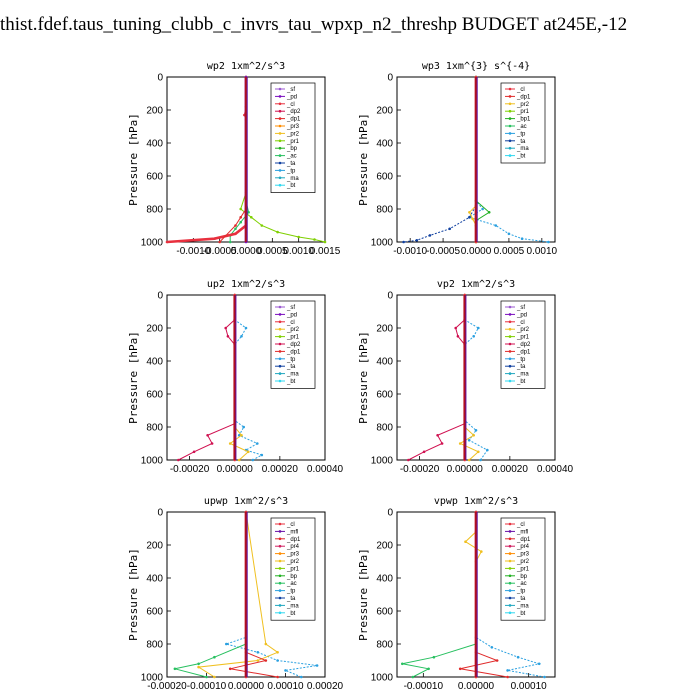  What do you see at coordinates (292, 532) in the screenshot?
I see `legend-label: _mfl` at bounding box center [292, 532].